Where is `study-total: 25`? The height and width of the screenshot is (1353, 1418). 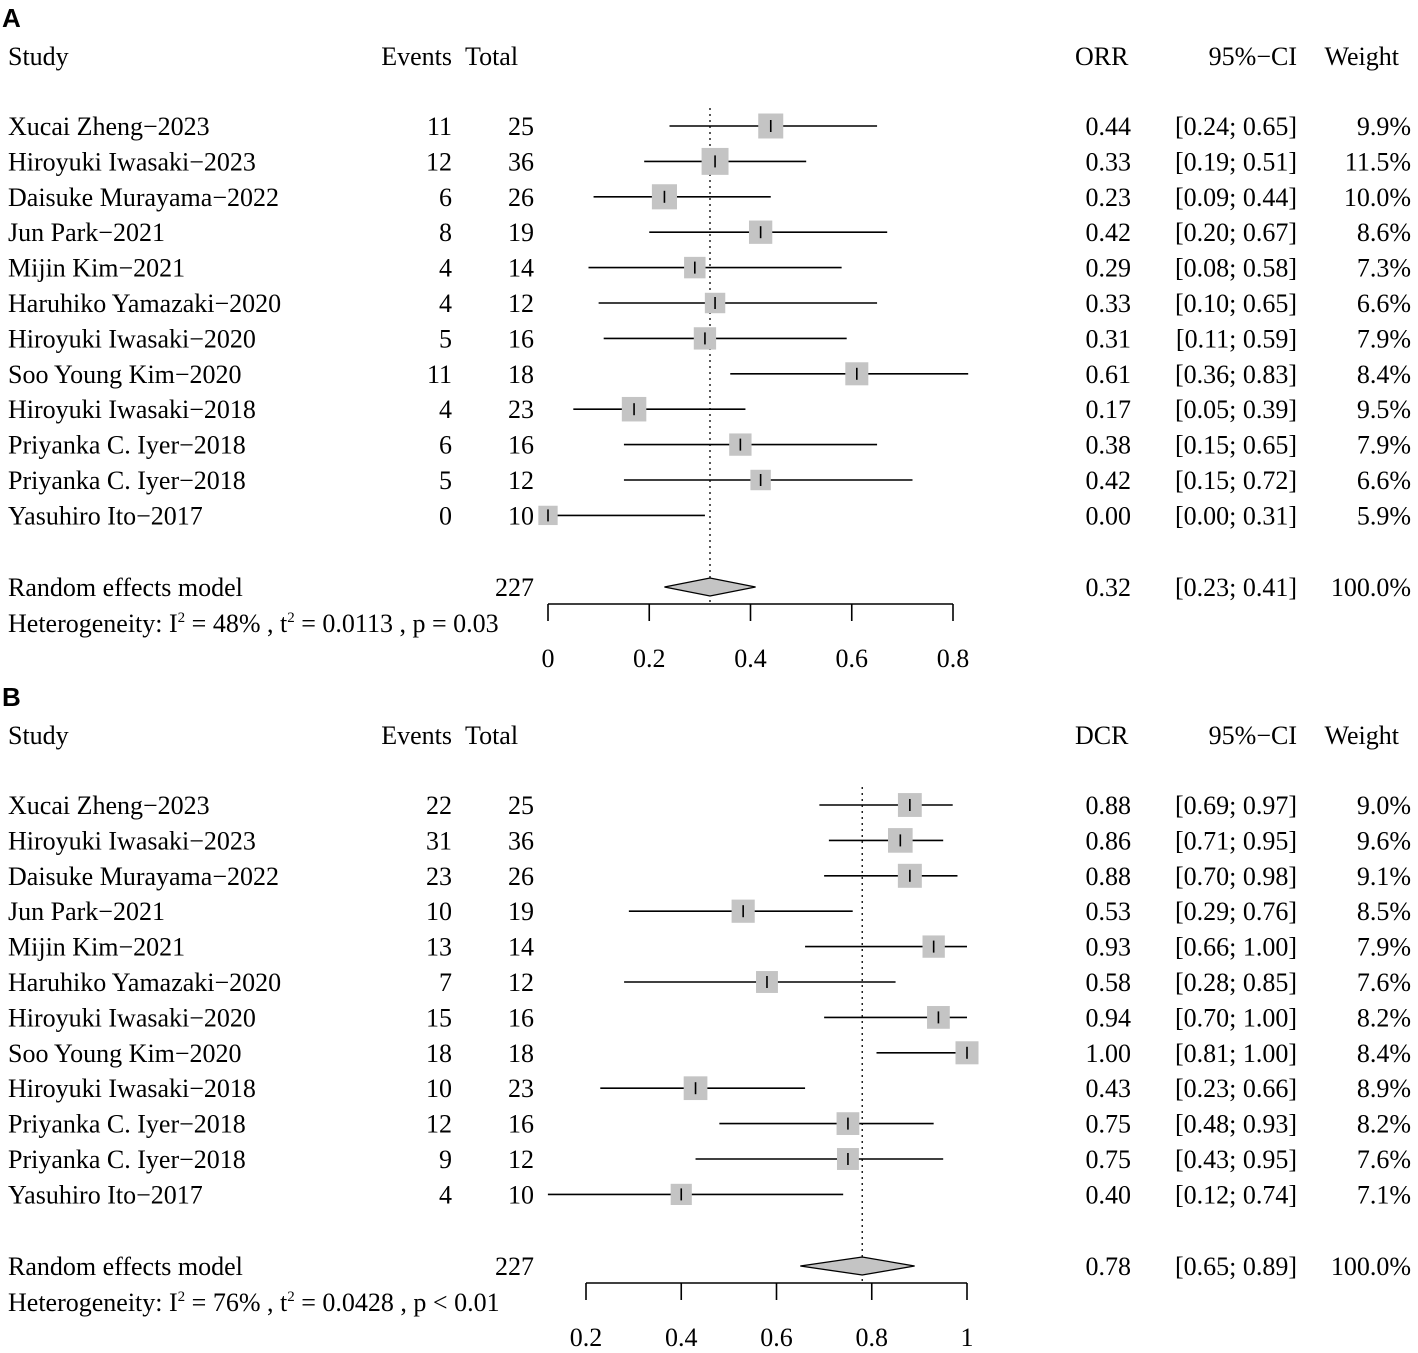 study-total: 25 is located at coordinates (521, 126).